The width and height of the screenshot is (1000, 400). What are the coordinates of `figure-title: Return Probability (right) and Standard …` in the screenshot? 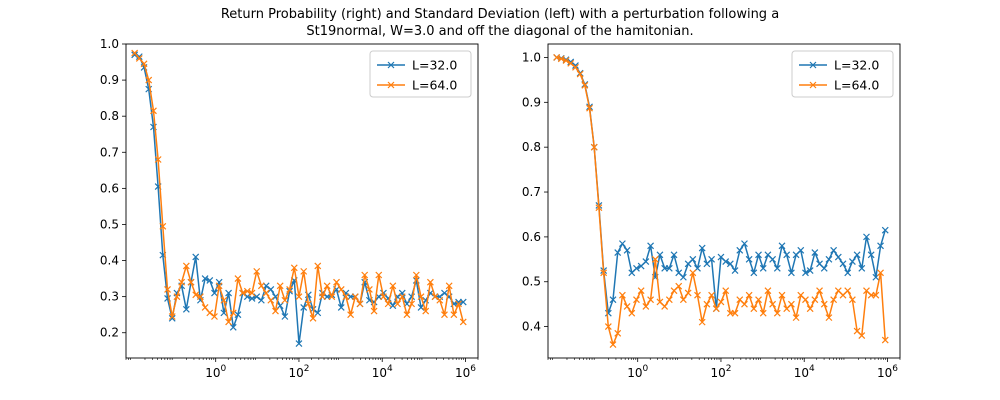 It's located at (500, 23).